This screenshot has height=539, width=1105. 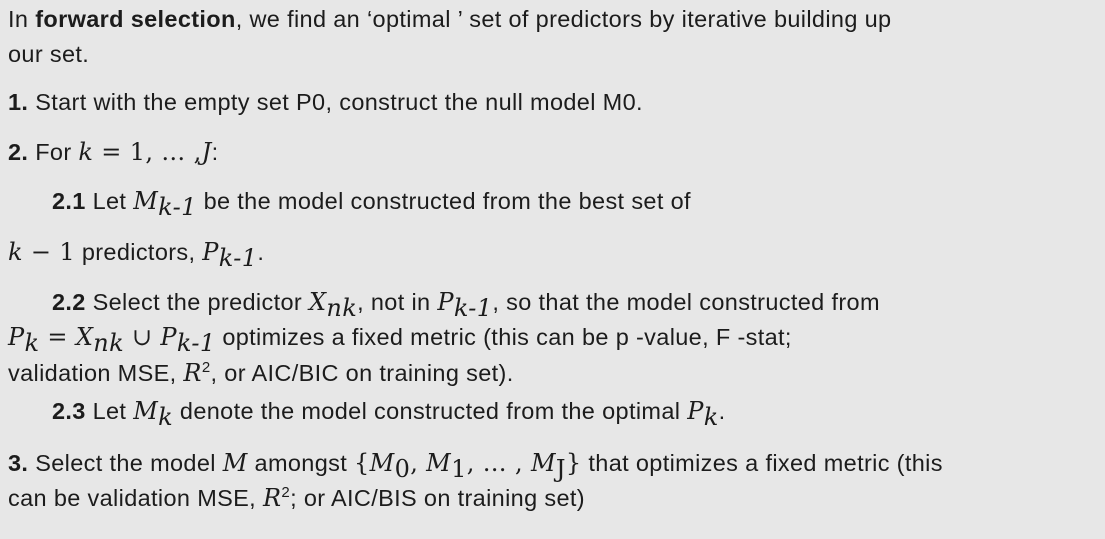 What do you see at coordinates (197, 302) in the screenshot?
I see `step-2-2-text-a: Select the predictor` at bounding box center [197, 302].